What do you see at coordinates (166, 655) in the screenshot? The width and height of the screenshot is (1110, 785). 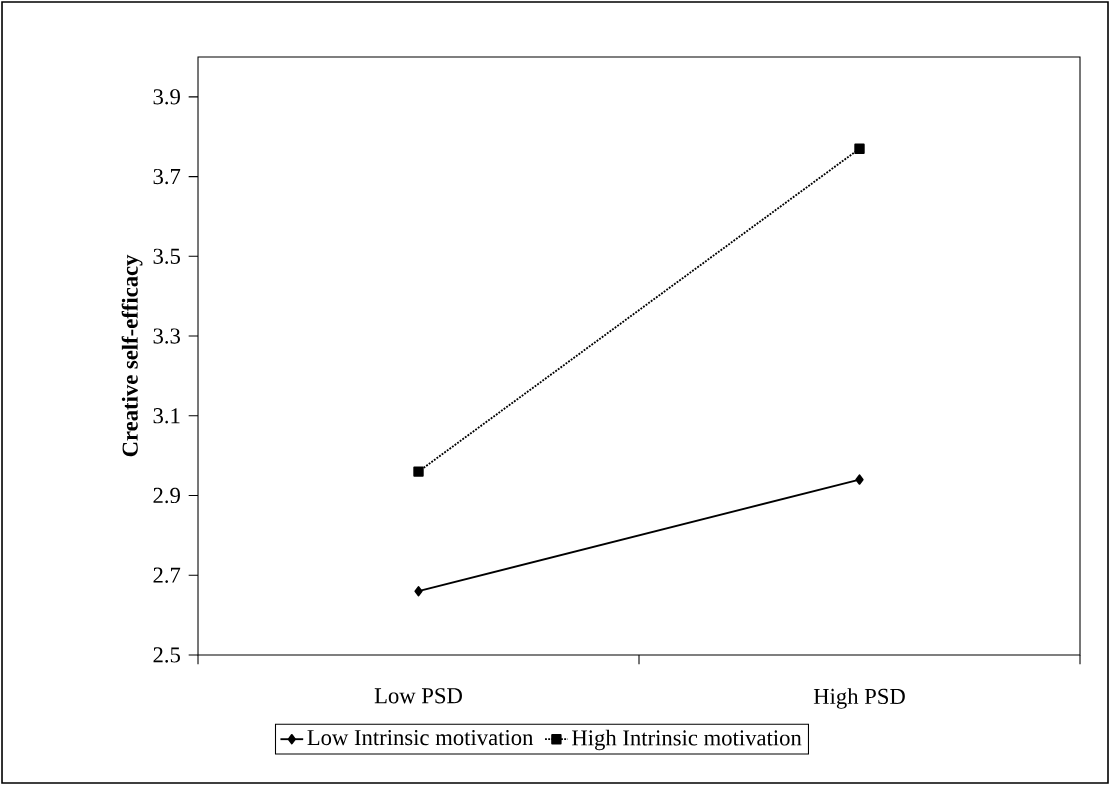 I see `y-tick-label: 2.5` at bounding box center [166, 655].